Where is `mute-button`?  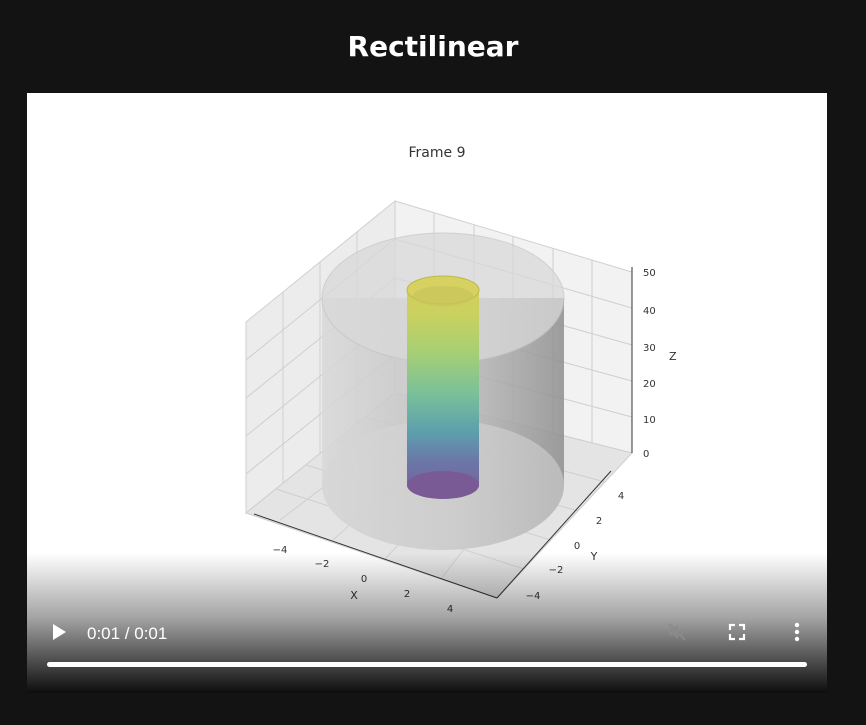
mute-button is located at coordinates (677, 632).